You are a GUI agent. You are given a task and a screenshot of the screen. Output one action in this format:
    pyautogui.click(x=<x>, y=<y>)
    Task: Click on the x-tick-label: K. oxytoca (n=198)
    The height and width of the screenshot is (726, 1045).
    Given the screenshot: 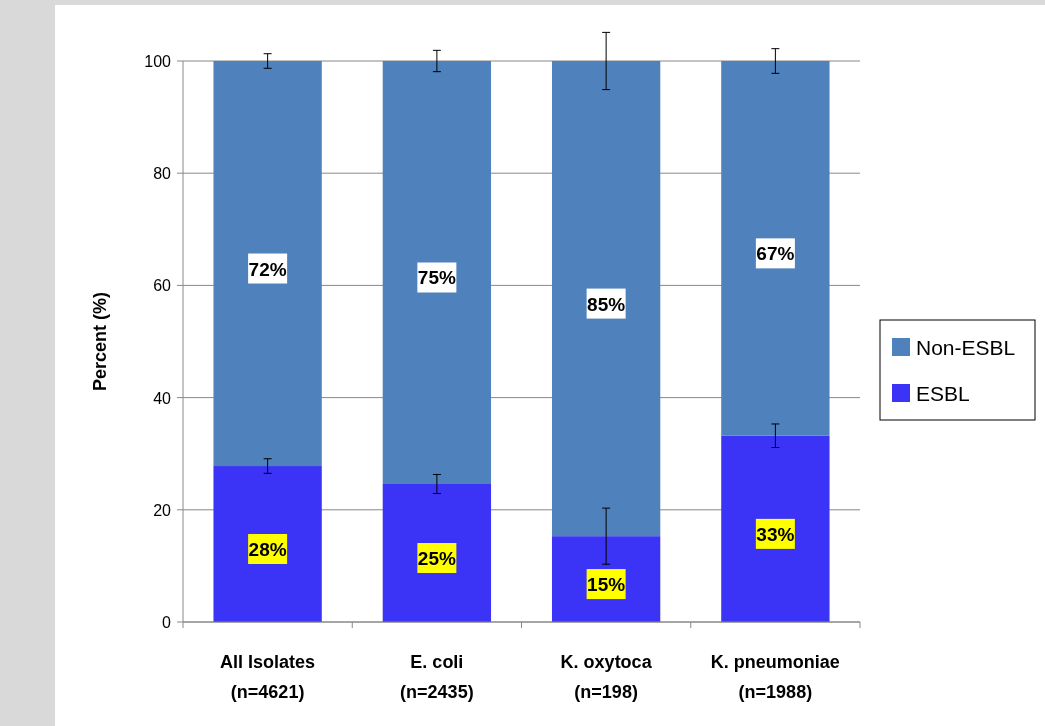 What is the action you would take?
    pyautogui.click(x=606, y=677)
    